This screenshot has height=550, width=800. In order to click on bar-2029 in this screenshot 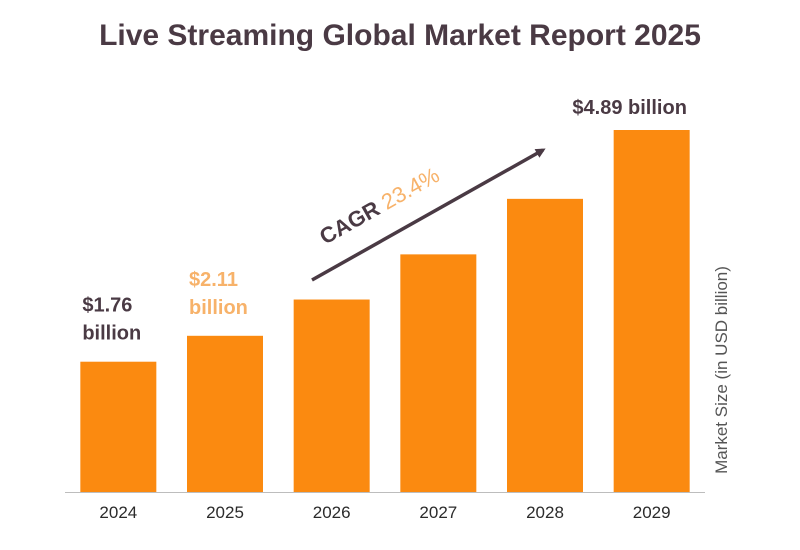, I will do `click(651, 311)`.